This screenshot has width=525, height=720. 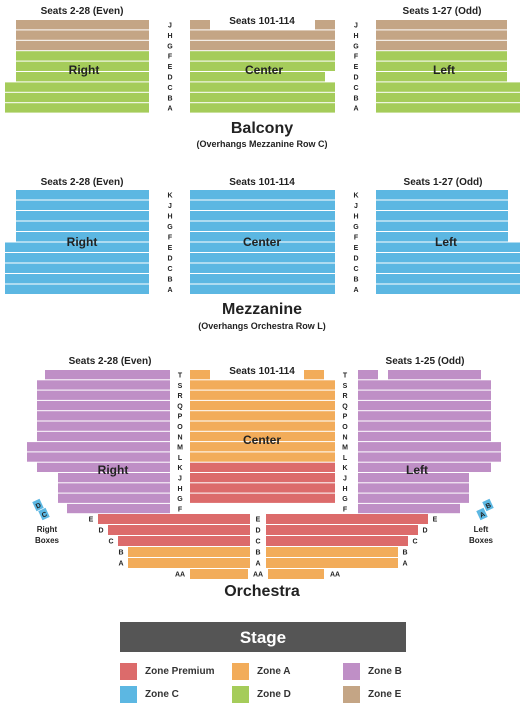 I want to click on orchestra-right-row-K, so click(x=103, y=467).